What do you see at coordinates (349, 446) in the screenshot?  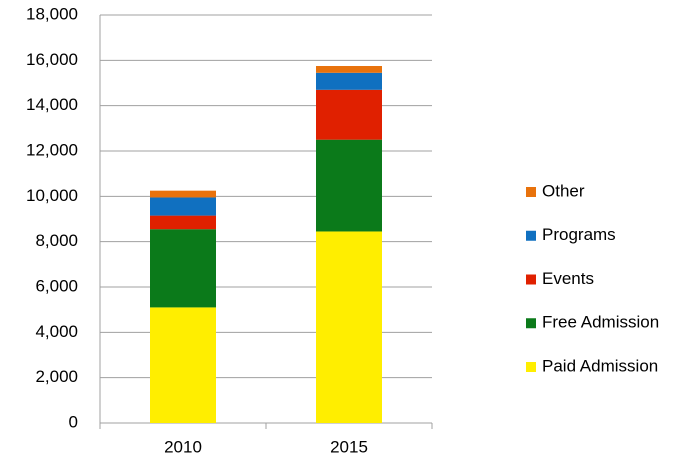 I see `x-tick-label: 2015` at bounding box center [349, 446].